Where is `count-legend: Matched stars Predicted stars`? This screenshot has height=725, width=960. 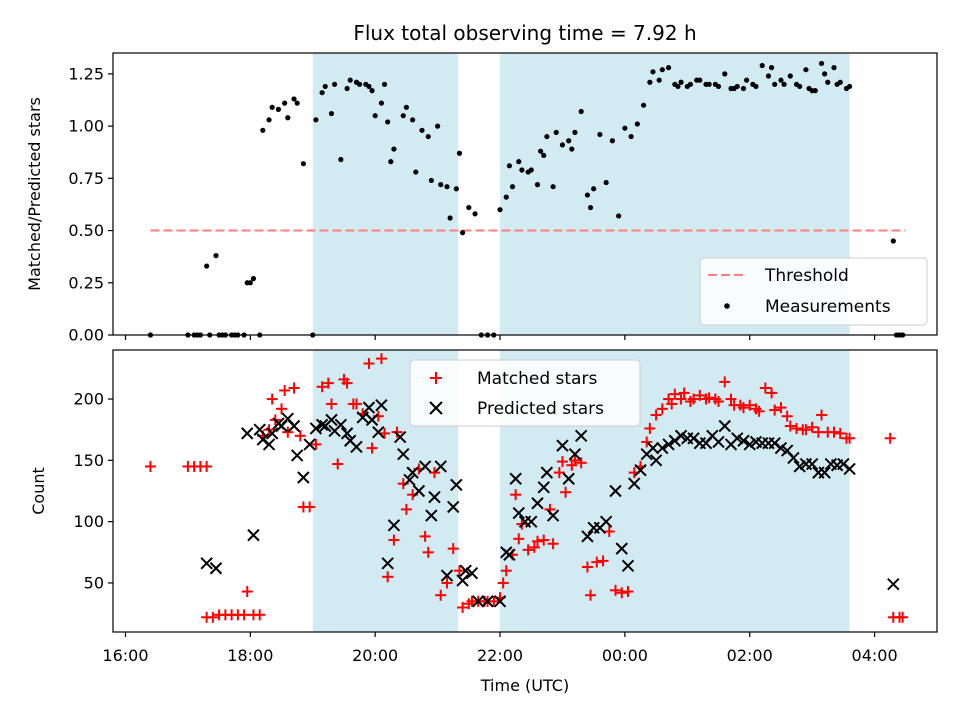 count-legend: Matched stars Predicted stars is located at coordinates (525, 393).